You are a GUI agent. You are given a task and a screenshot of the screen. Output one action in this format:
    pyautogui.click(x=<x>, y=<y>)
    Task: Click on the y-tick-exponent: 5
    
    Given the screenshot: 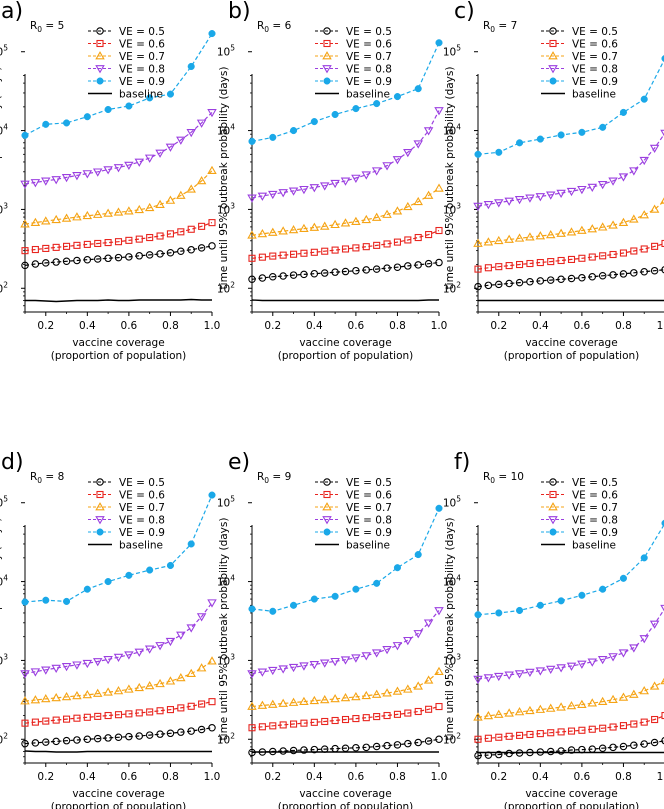 What is the action you would take?
    pyautogui.click(x=232, y=48)
    